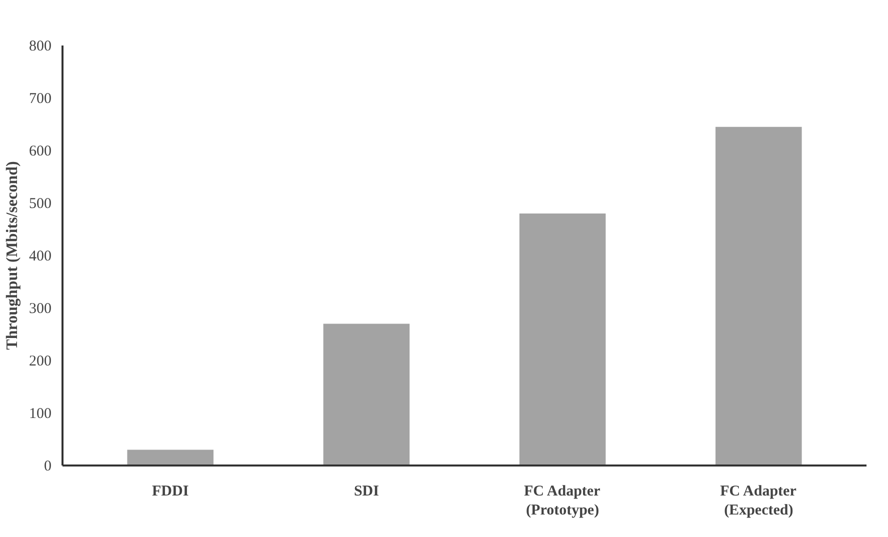 The width and height of the screenshot is (888, 537). Describe the element at coordinates (40, 99) in the screenshot. I see `y-tick-label: 700` at that location.